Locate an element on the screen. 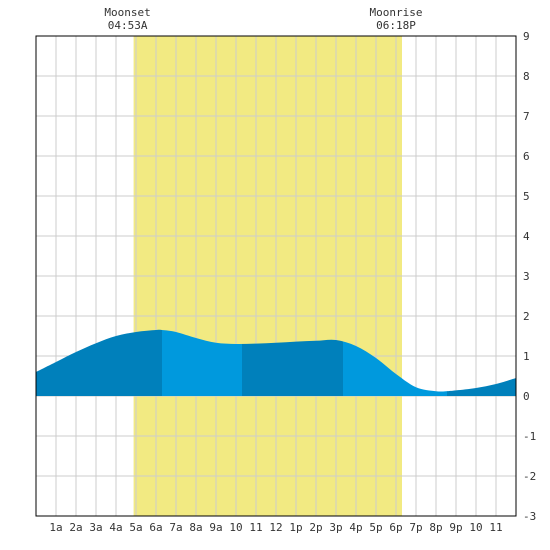 The height and width of the screenshot is (550, 550). x-tick-label: 9a is located at coordinates (215, 527).